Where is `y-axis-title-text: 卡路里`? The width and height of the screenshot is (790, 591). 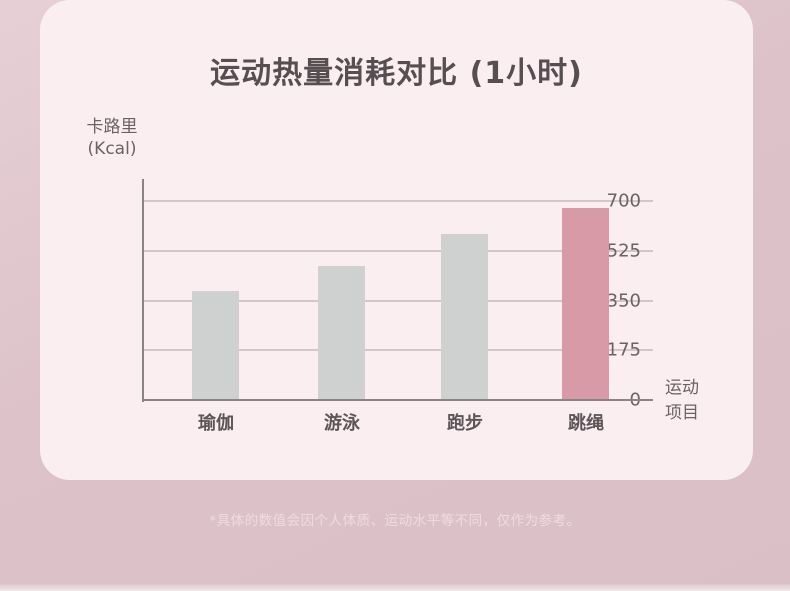 y-axis-title-text: 卡路里 is located at coordinates (112, 127).